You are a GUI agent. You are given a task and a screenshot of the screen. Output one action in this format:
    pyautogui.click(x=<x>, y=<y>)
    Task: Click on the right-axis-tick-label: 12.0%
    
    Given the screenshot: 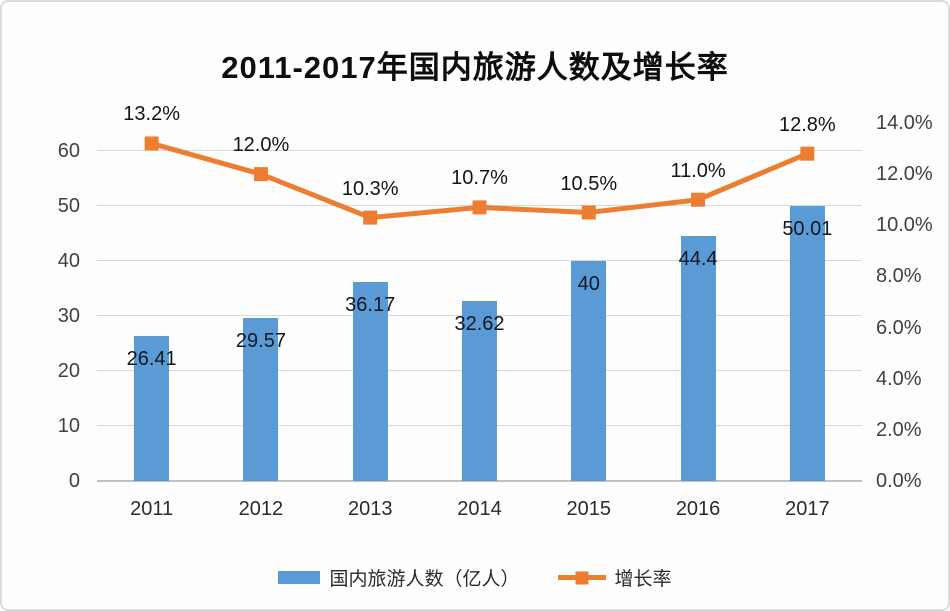 What is the action you would take?
    pyautogui.click(x=904, y=174)
    